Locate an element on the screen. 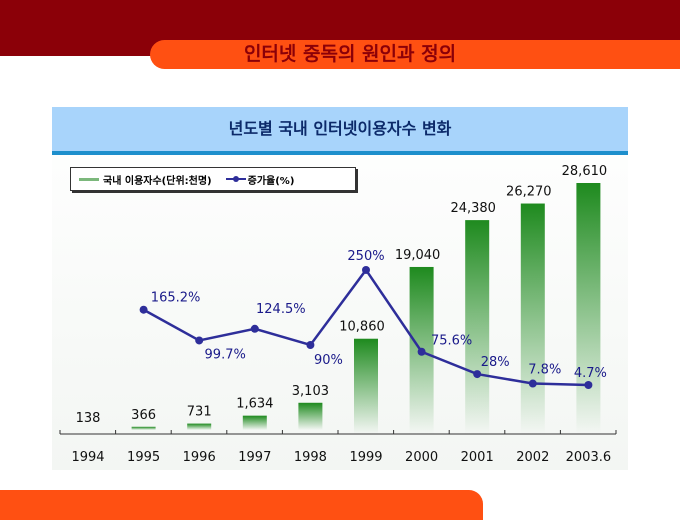 The image size is (680, 520). x-tick-label: 1999 is located at coordinates (365, 457).